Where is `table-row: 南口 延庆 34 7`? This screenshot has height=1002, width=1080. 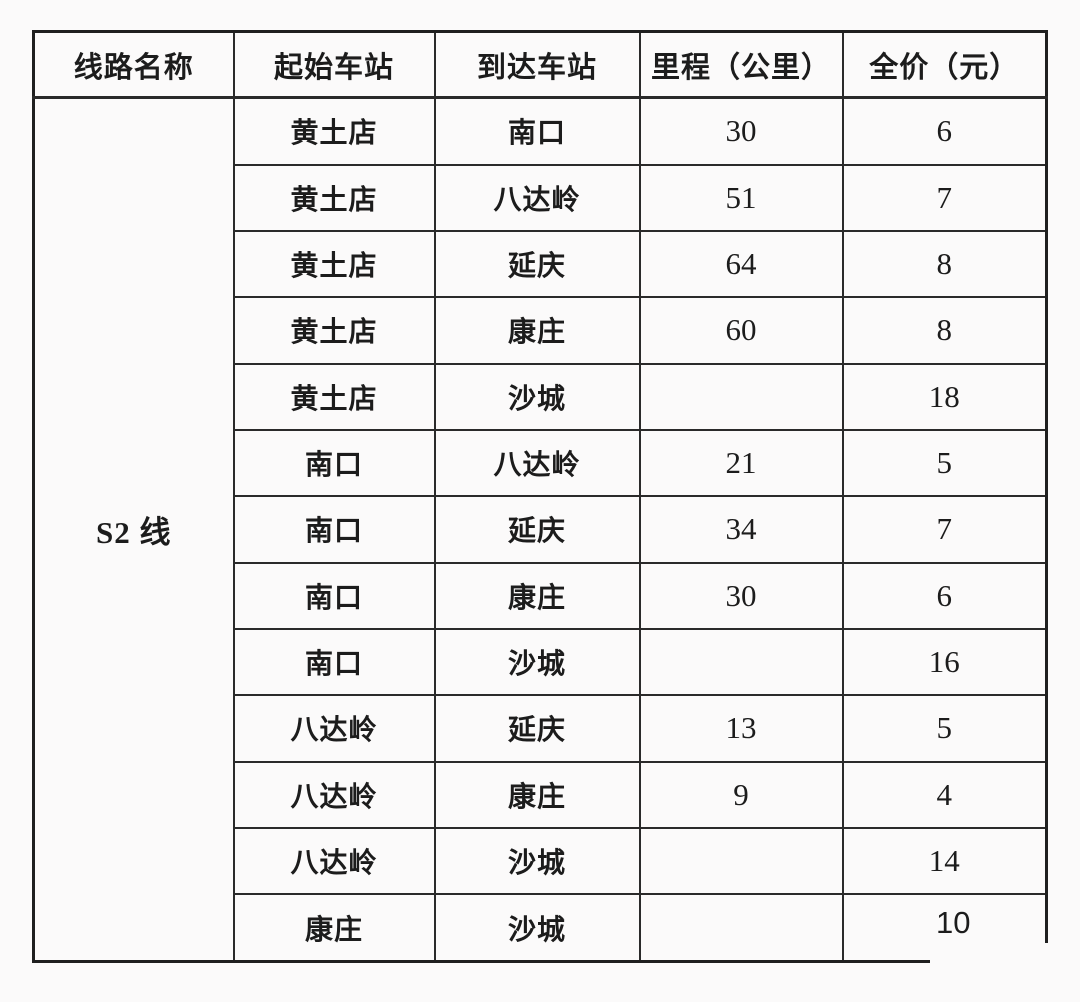
table-row: 南口 延庆 34 7 is located at coordinates (541, 529).